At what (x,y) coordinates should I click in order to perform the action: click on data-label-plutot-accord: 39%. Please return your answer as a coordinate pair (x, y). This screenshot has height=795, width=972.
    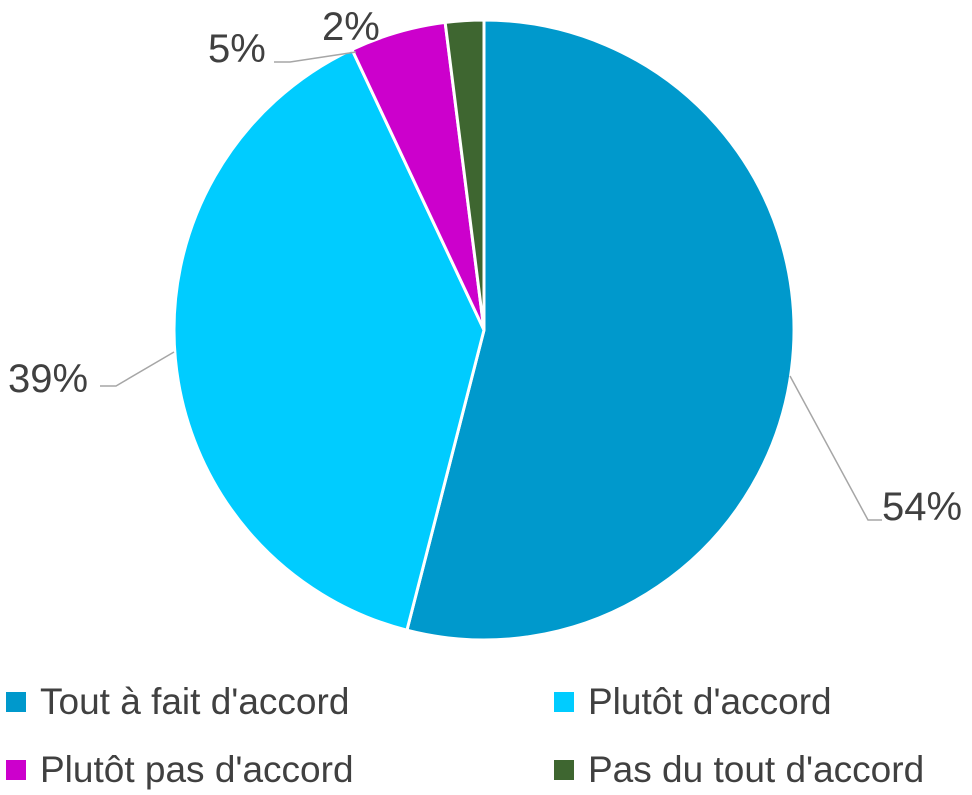
    Looking at the image, I should click on (48, 379).